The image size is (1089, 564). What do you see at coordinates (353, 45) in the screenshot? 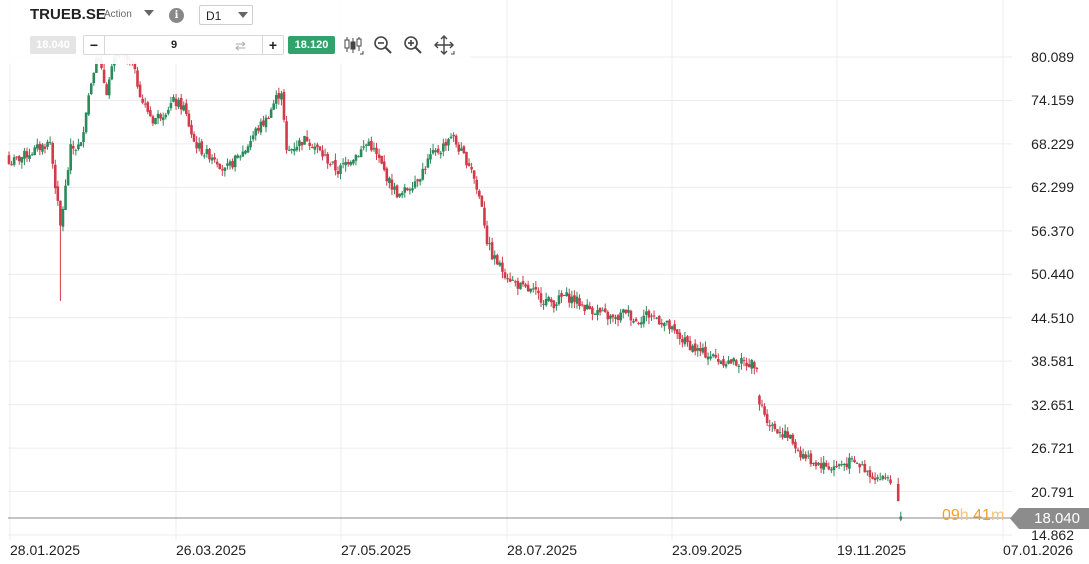
I see `candlestick-icon` at bounding box center [353, 45].